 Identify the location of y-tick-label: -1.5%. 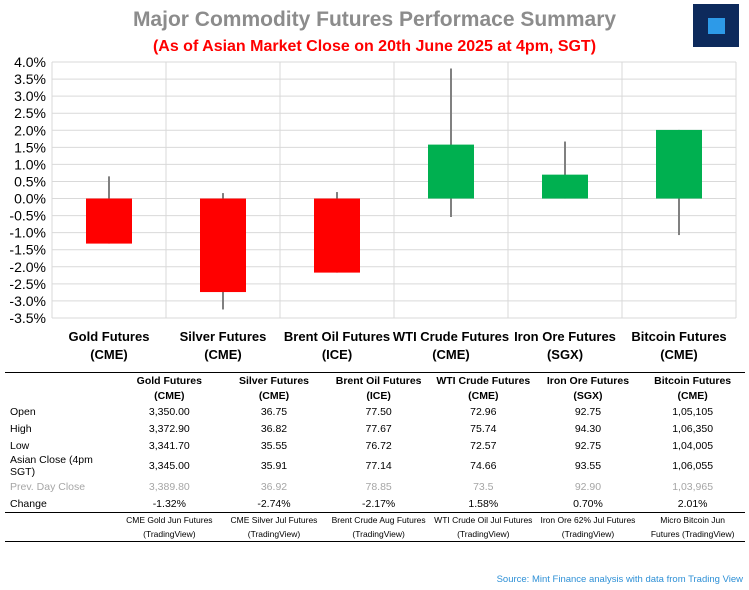
(27, 250).